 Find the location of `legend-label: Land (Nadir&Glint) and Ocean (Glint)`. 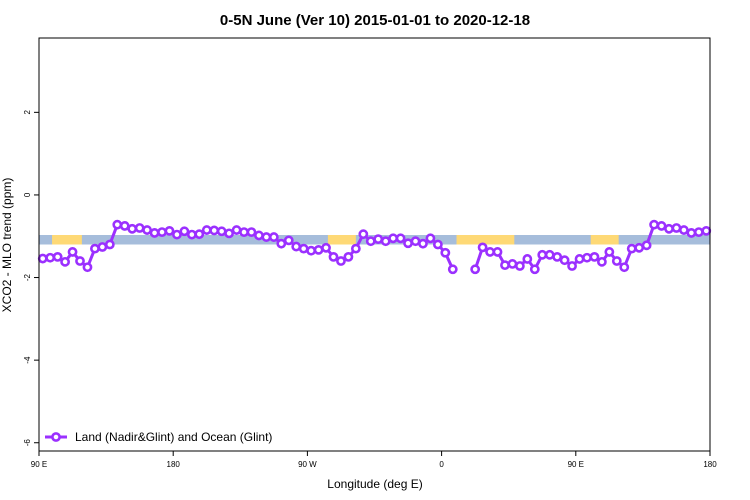

legend-label: Land (Nadir&Glint) and Ocean (Glint) is located at coordinates (173, 437).